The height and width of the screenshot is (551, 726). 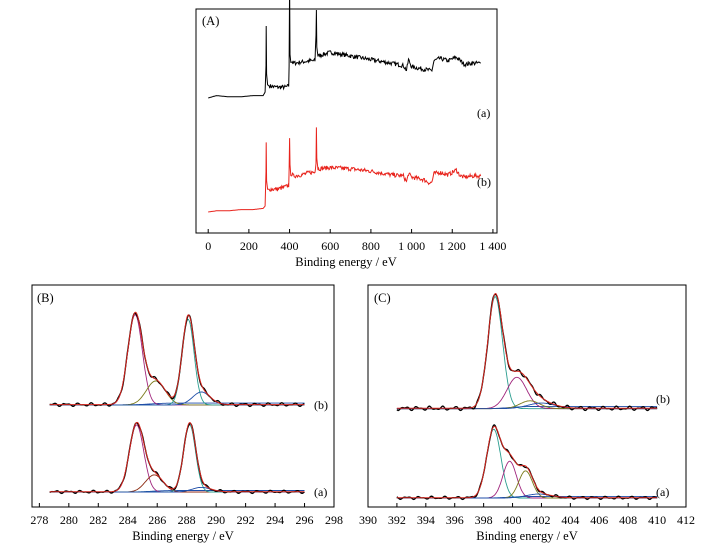 I want to click on panel-c-curve-b-label: (b), so click(x=663, y=399).